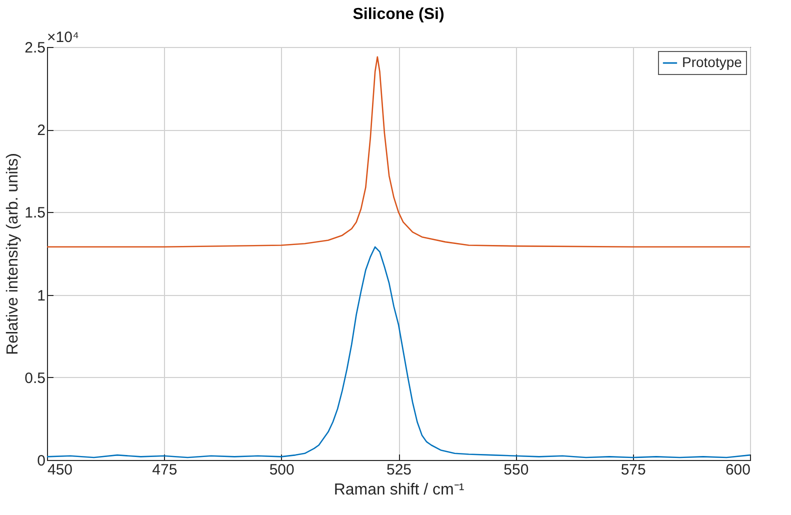 This screenshot has height=515, width=791. Describe the element at coordinates (13, 254) in the screenshot. I see `y-axis-title: Relative intensity (arb. units)` at that location.